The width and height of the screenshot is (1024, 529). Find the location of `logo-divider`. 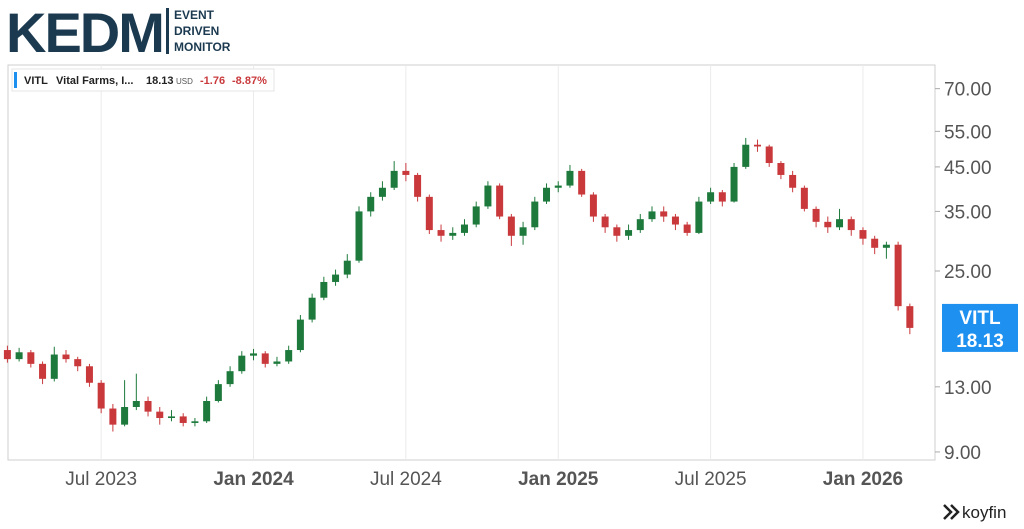

logo-divider is located at coordinates (167, 31).